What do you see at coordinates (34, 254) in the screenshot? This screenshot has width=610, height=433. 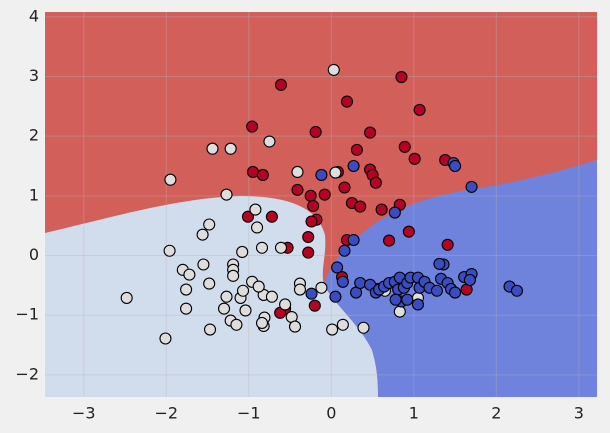 I see `y-tick-label: 0` at bounding box center [34, 254].